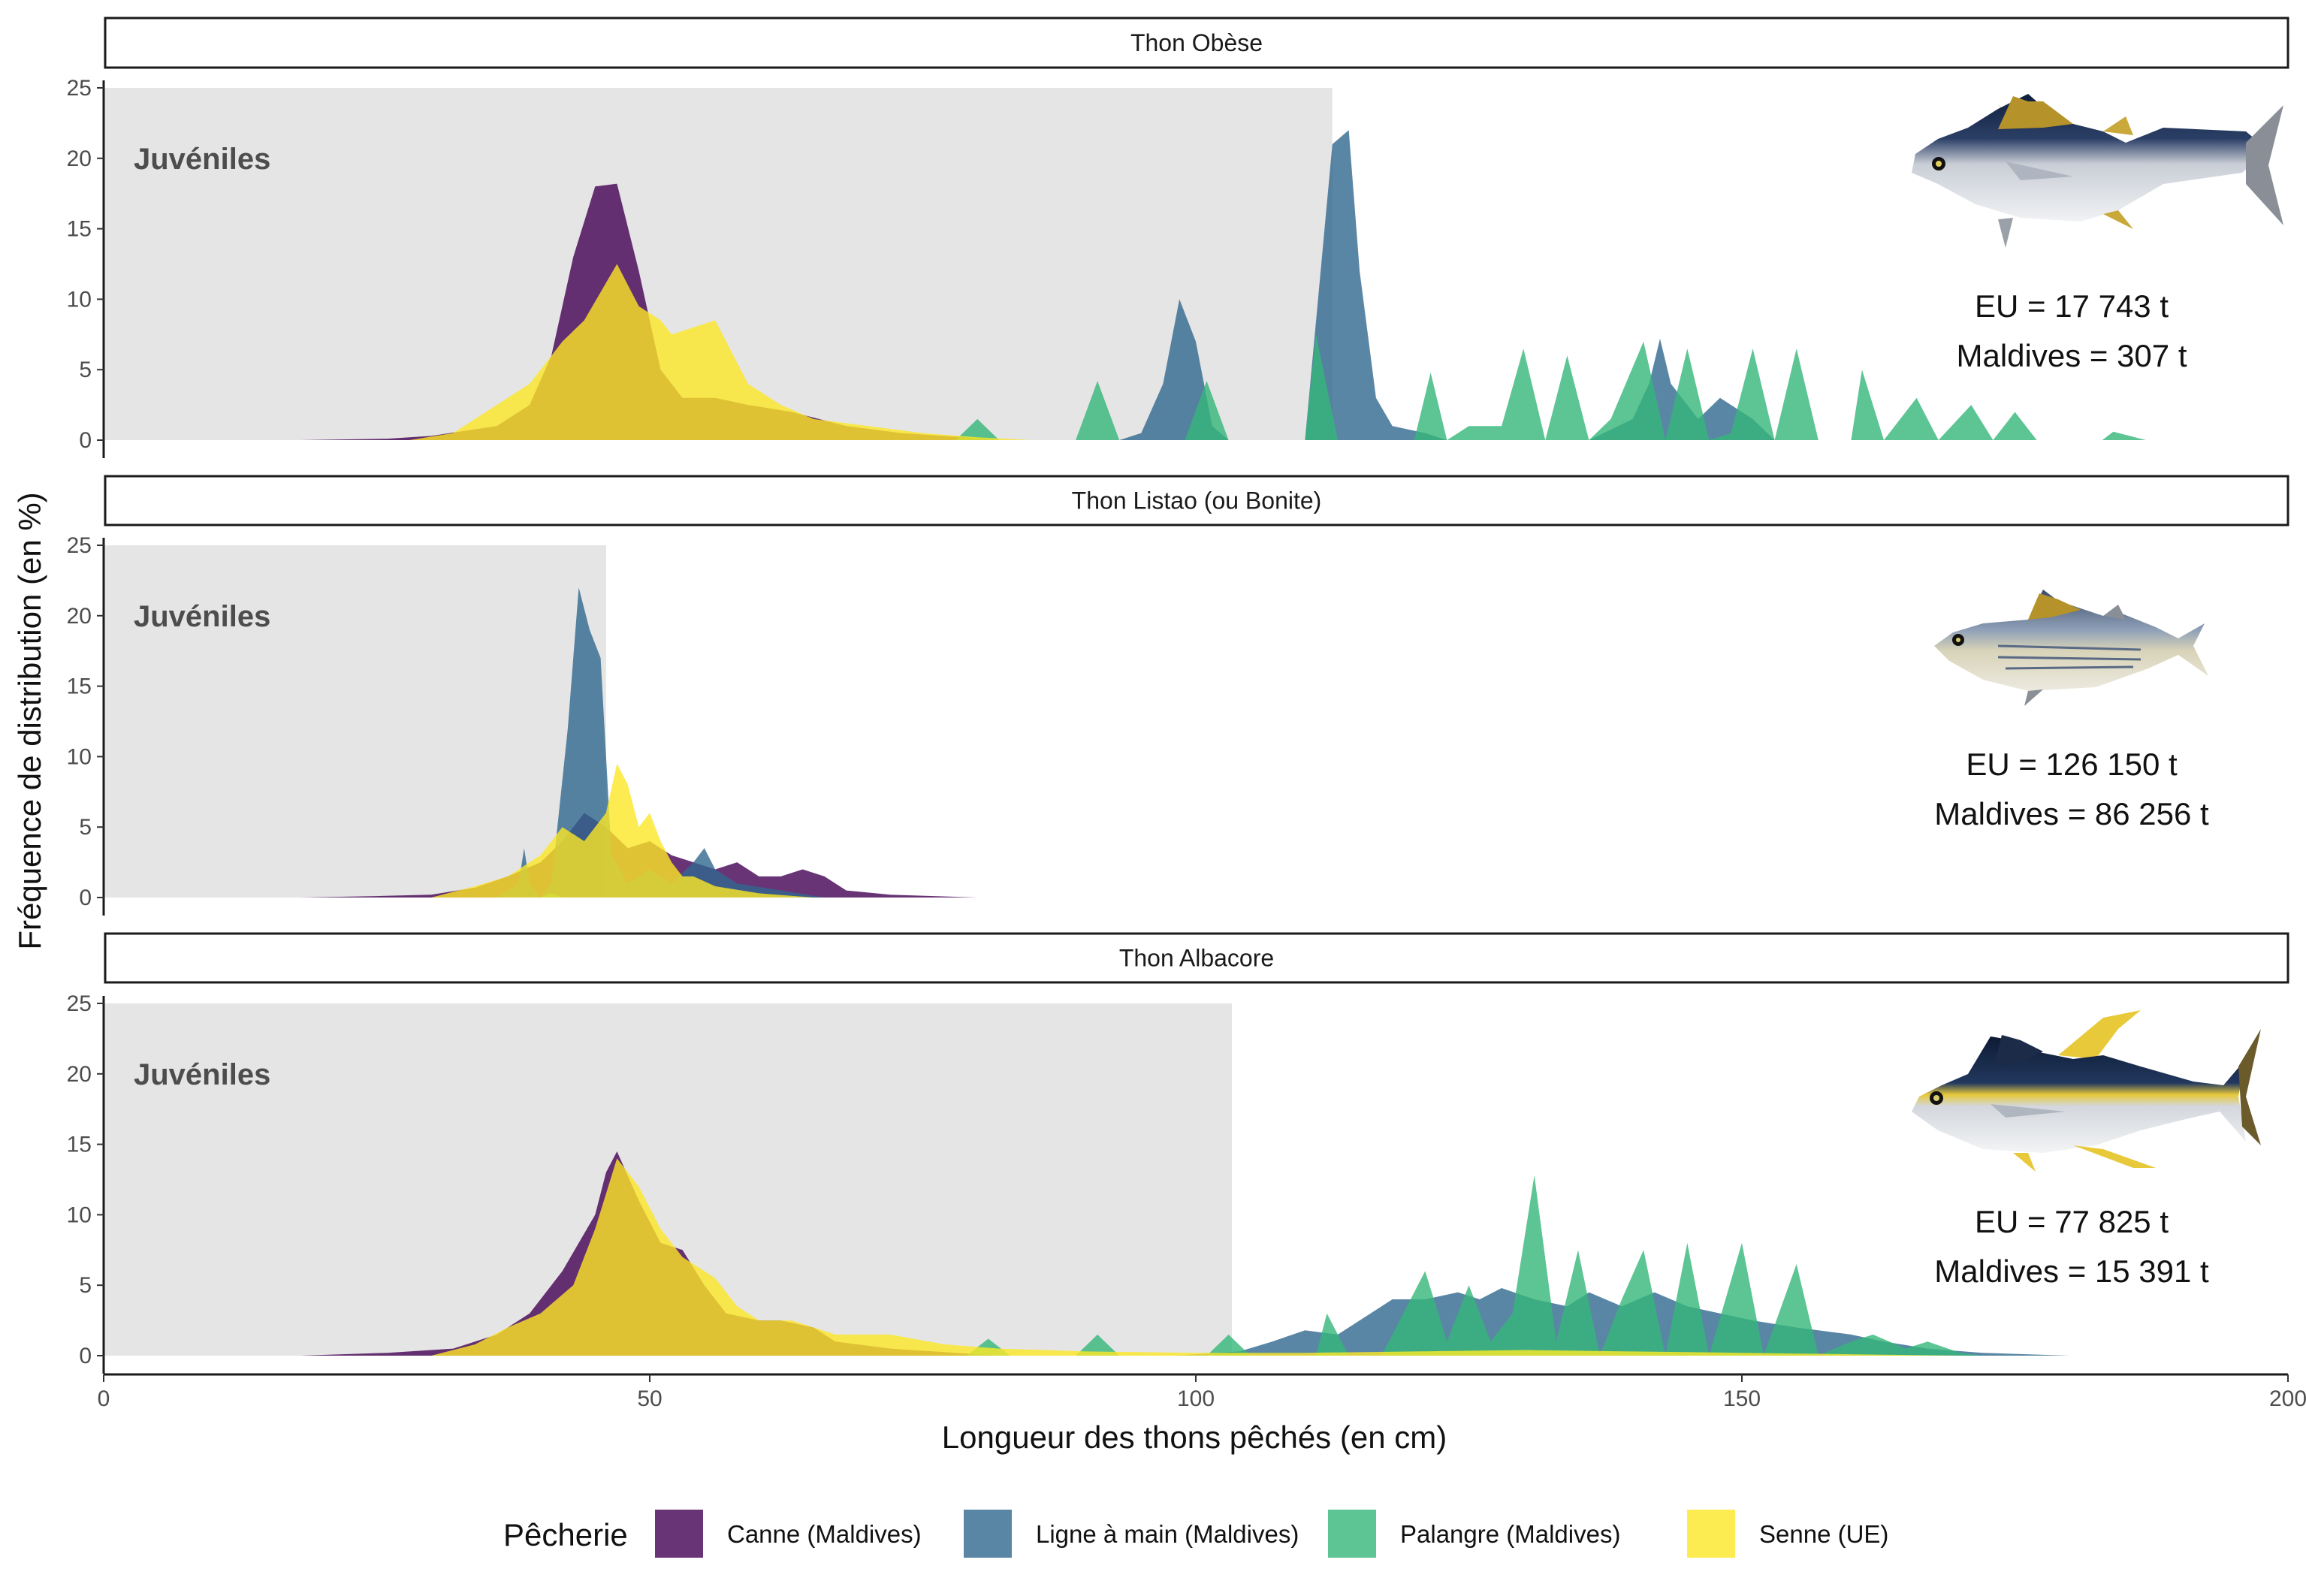 The height and width of the screenshot is (1596, 2306). I want to click on maldives-catch-label: Maldives = 15 391 t, so click(2071, 1271).